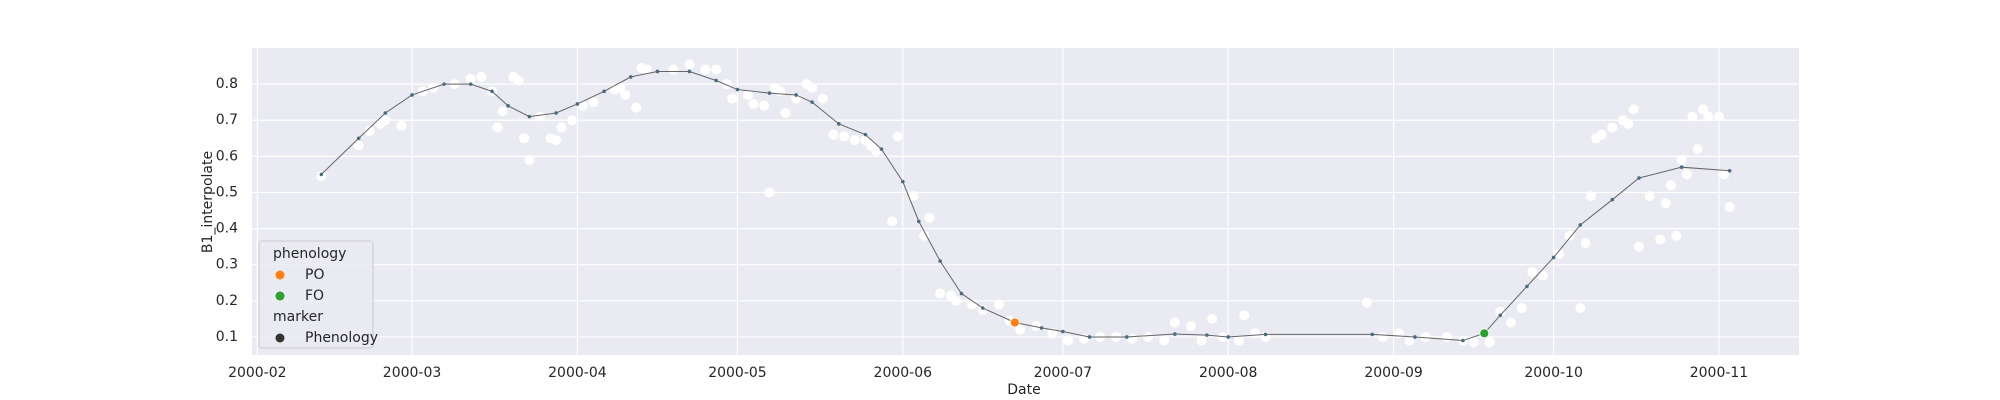 This screenshot has height=400, width=2000. Describe the element at coordinates (903, 373) in the screenshot. I see `x-tick-label: 2000-06` at that location.